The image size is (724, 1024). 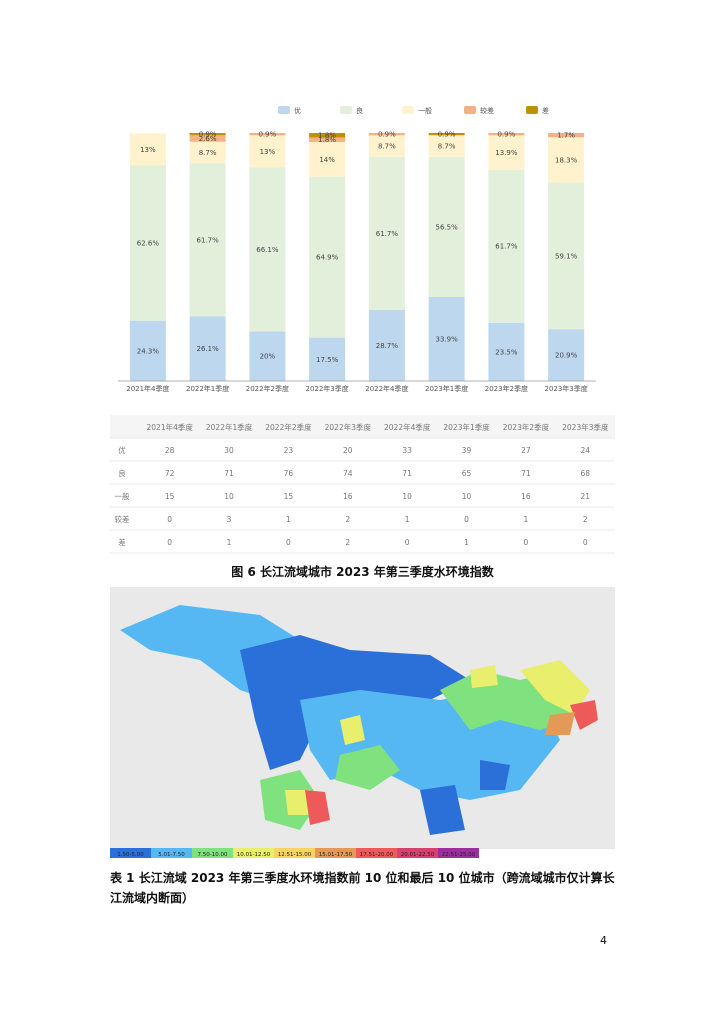 What do you see at coordinates (487, 110) in the screenshot?
I see `legend-label: 较差` at bounding box center [487, 110].